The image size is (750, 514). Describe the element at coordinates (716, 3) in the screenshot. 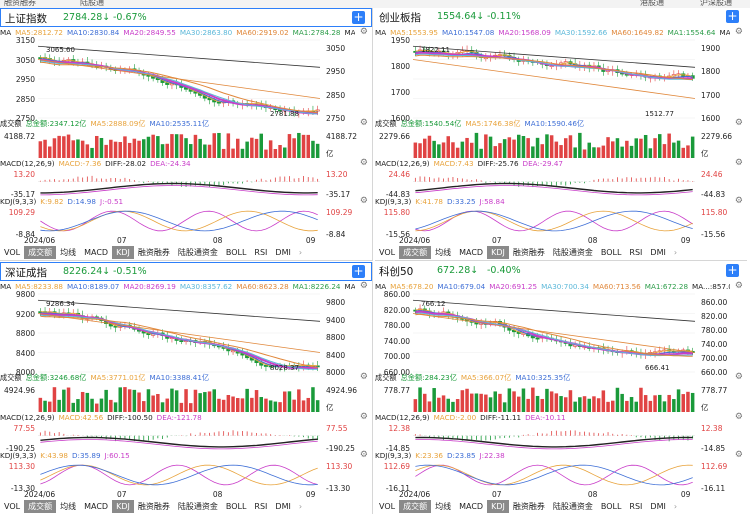

I see `top-item: 沪深股通` at that location.